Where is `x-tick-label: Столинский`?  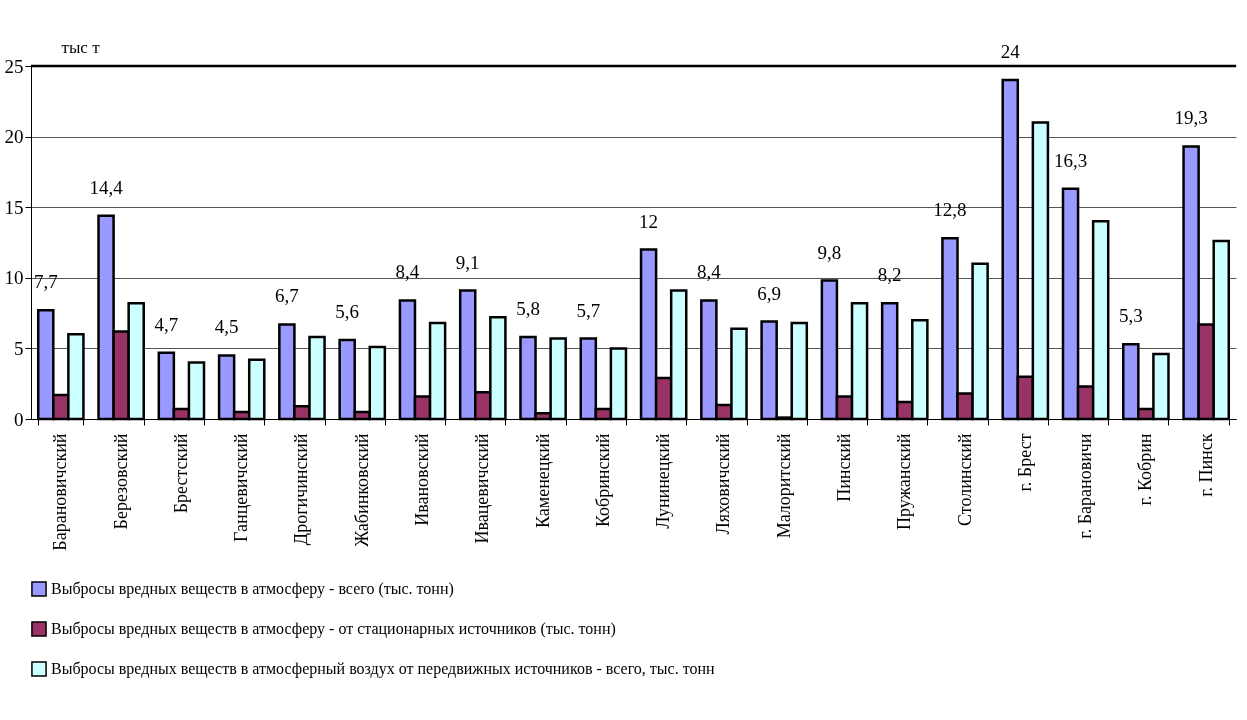 x-tick-label: Столинский is located at coordinates (964, 479).